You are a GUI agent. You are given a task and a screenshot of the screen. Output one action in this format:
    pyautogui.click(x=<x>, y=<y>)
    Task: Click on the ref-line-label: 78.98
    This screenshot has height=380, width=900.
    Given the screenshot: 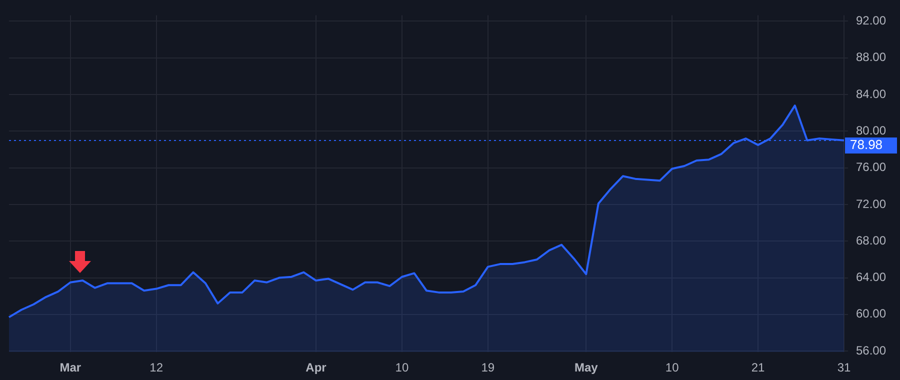 What is the action you would take?
    pyautogui.click(x=866, y=144)
    